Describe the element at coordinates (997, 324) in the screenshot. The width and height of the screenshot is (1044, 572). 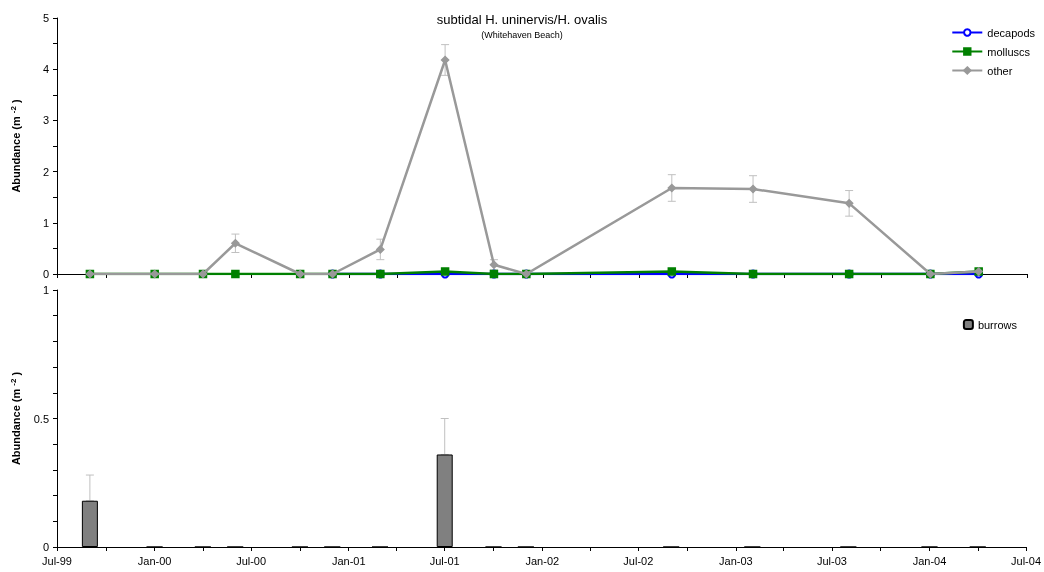
I see `legend-label: burrows` at that location.